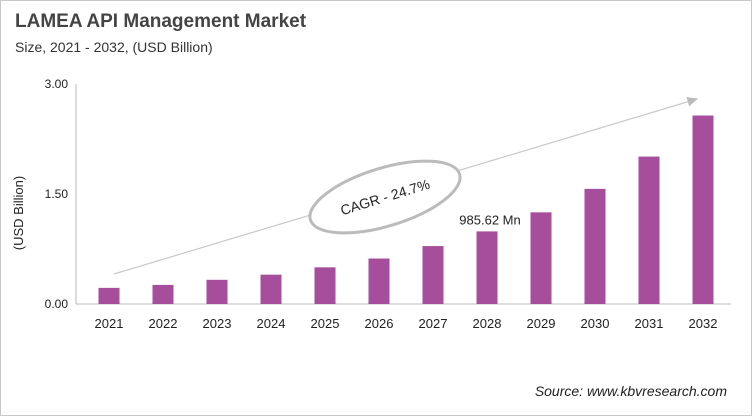  Describe the element at coordinates (57, 304) in the screenshot. I see `y-tick-label: 0.00` at that location.